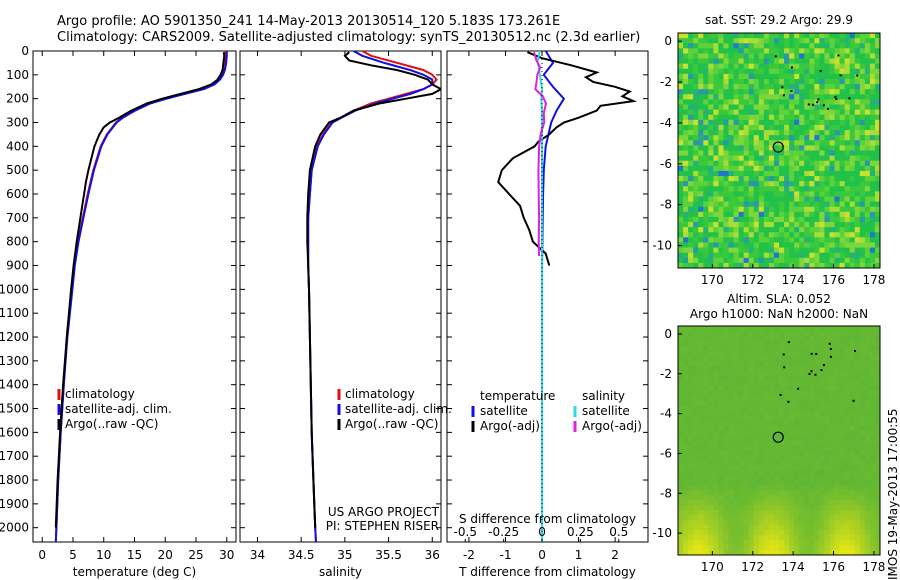  Describe the element at coordinates (615, 555) in the screenshot. I see `difference-xtick-label: 2` at that location.